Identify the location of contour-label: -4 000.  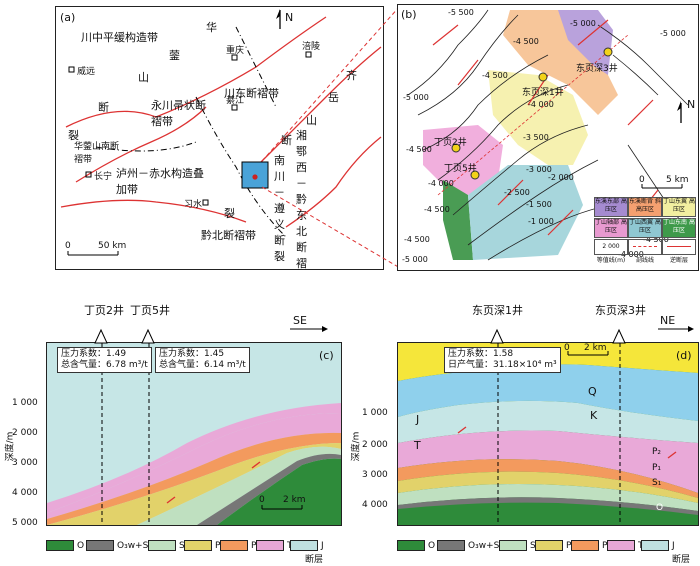
(441, 183).